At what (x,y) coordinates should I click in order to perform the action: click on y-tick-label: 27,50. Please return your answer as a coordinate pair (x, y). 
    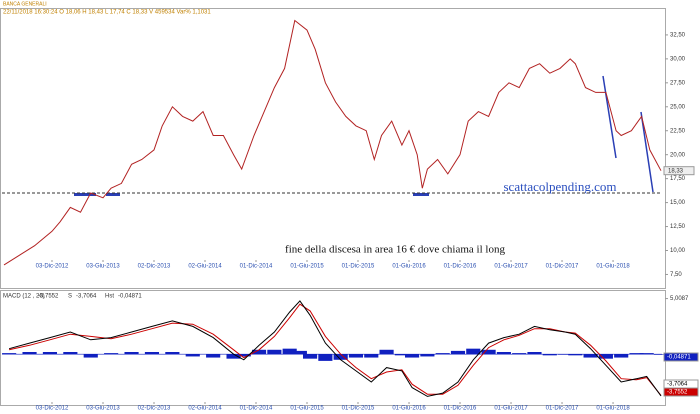
    Looking at the image, I should click on (678, 83).